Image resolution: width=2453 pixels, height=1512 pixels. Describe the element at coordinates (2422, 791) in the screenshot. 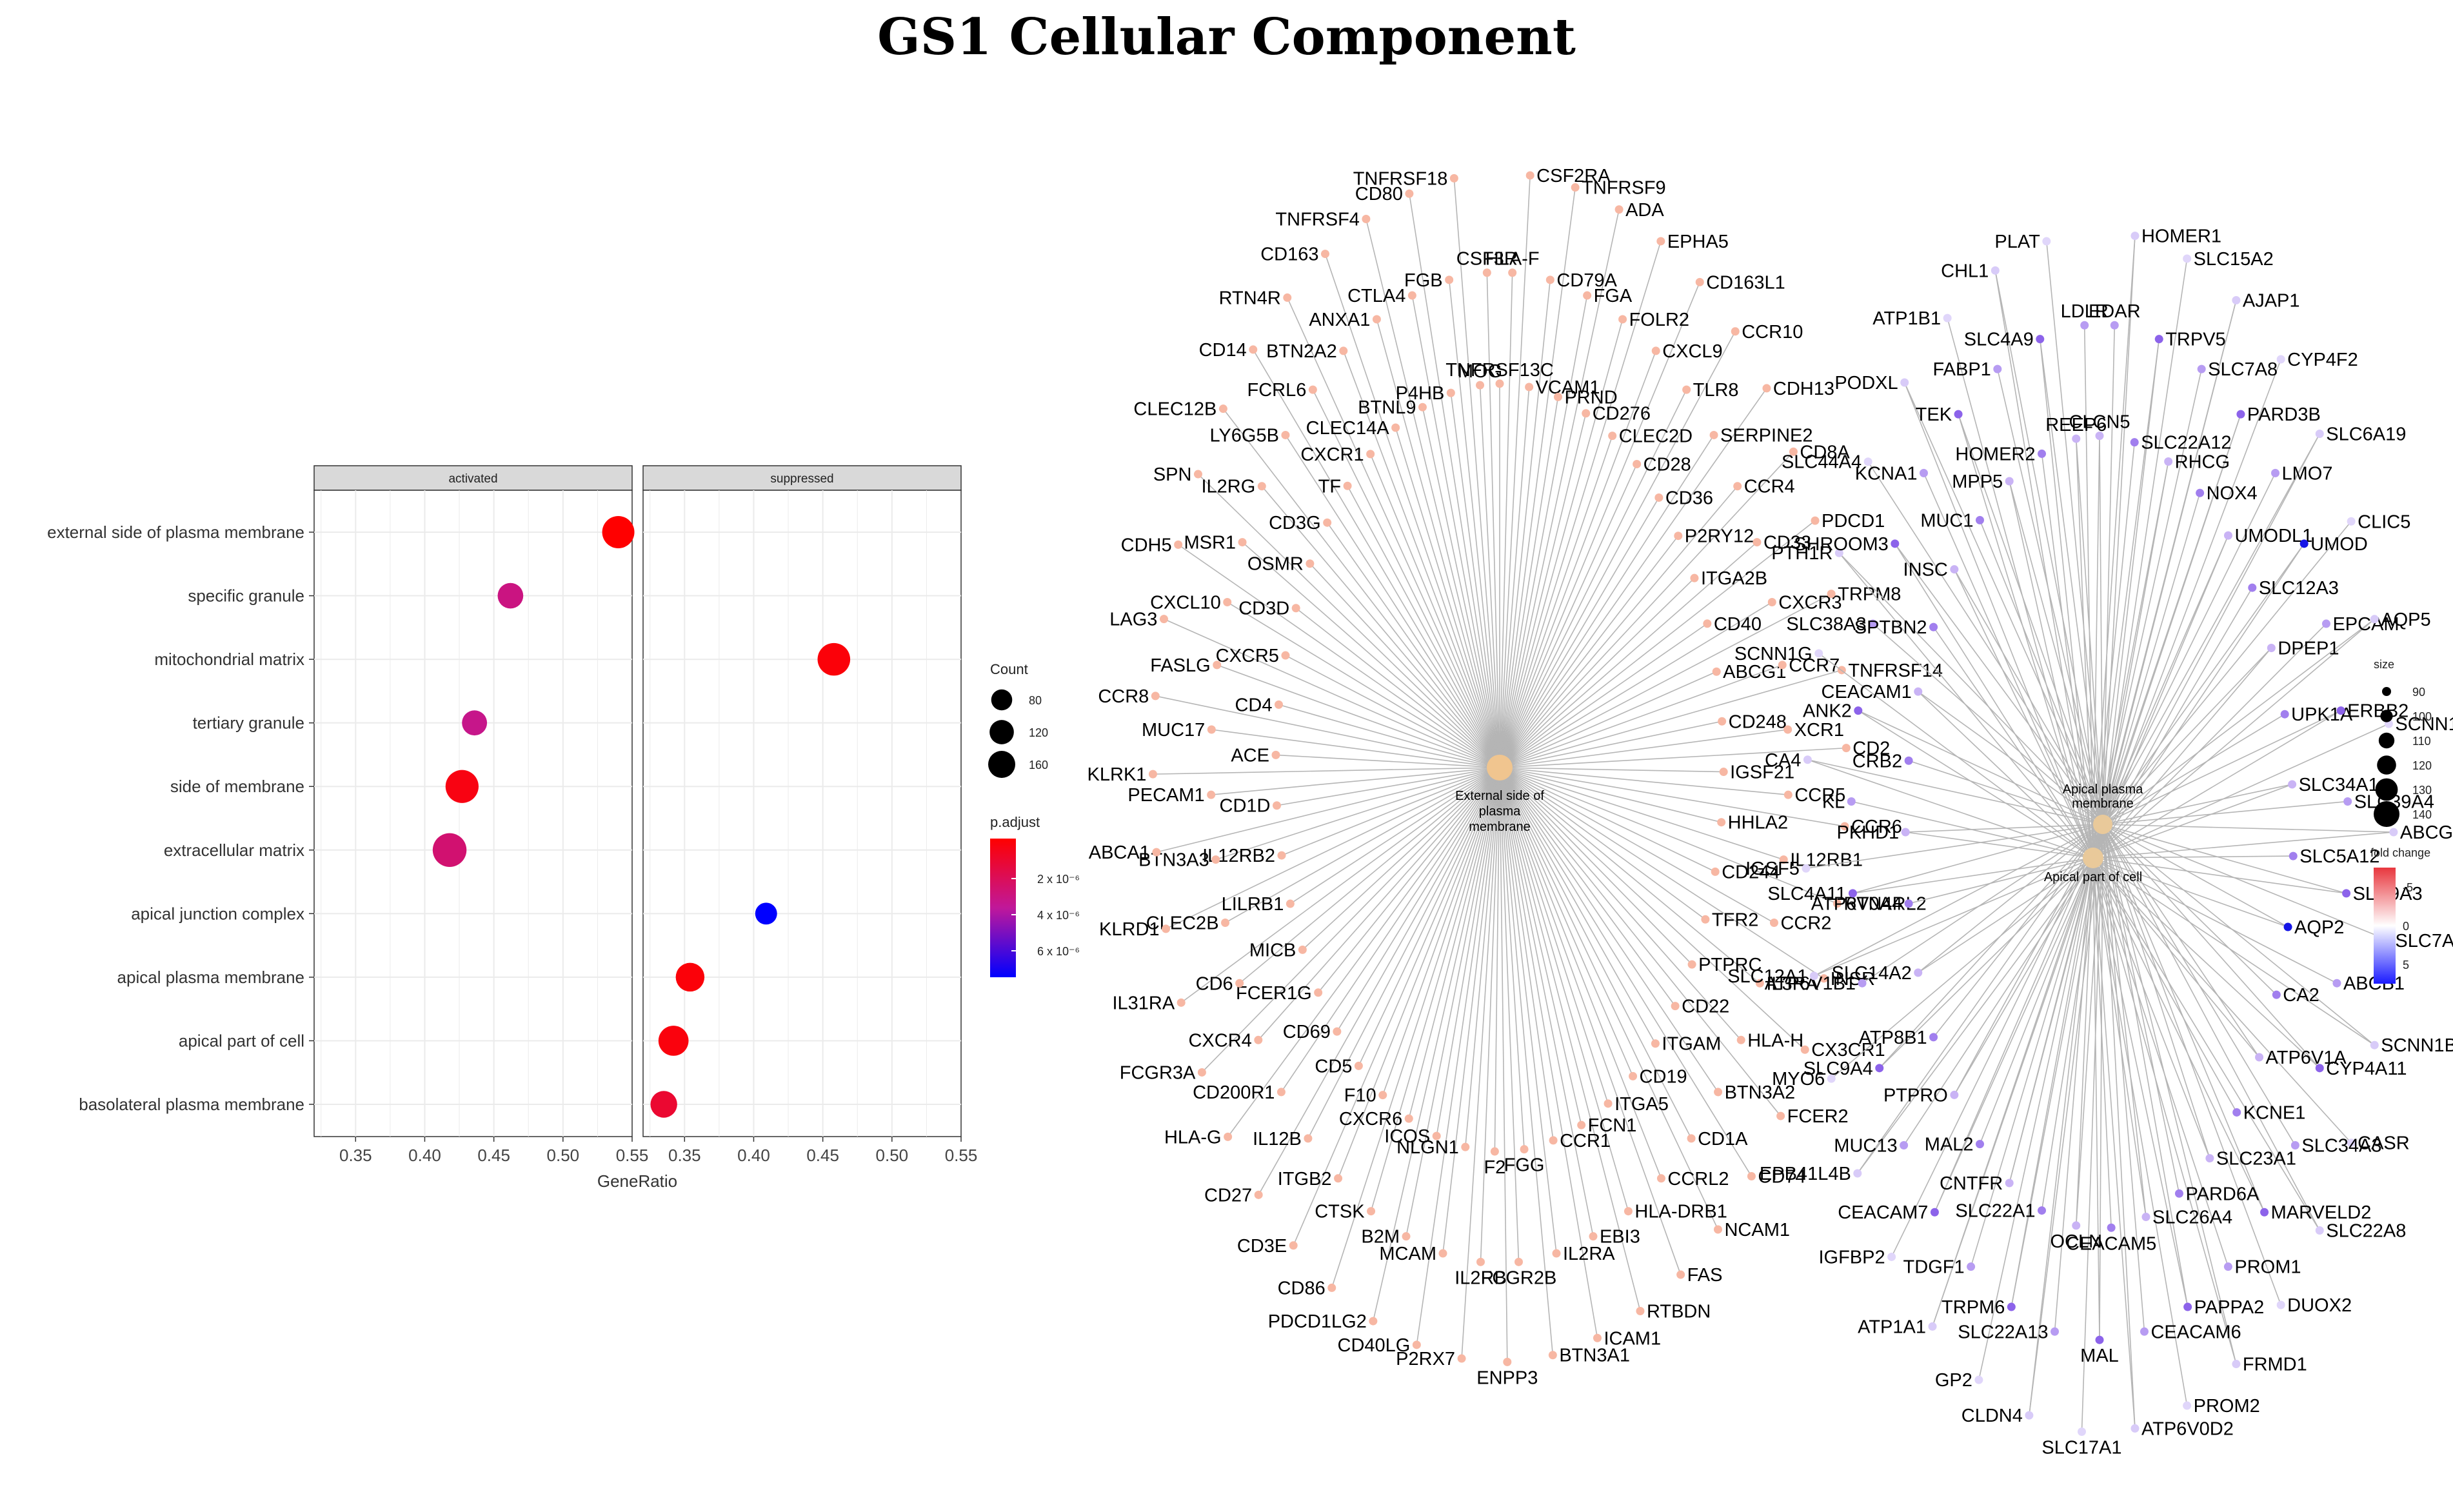

I see `size-legend-label: 130` at that location.